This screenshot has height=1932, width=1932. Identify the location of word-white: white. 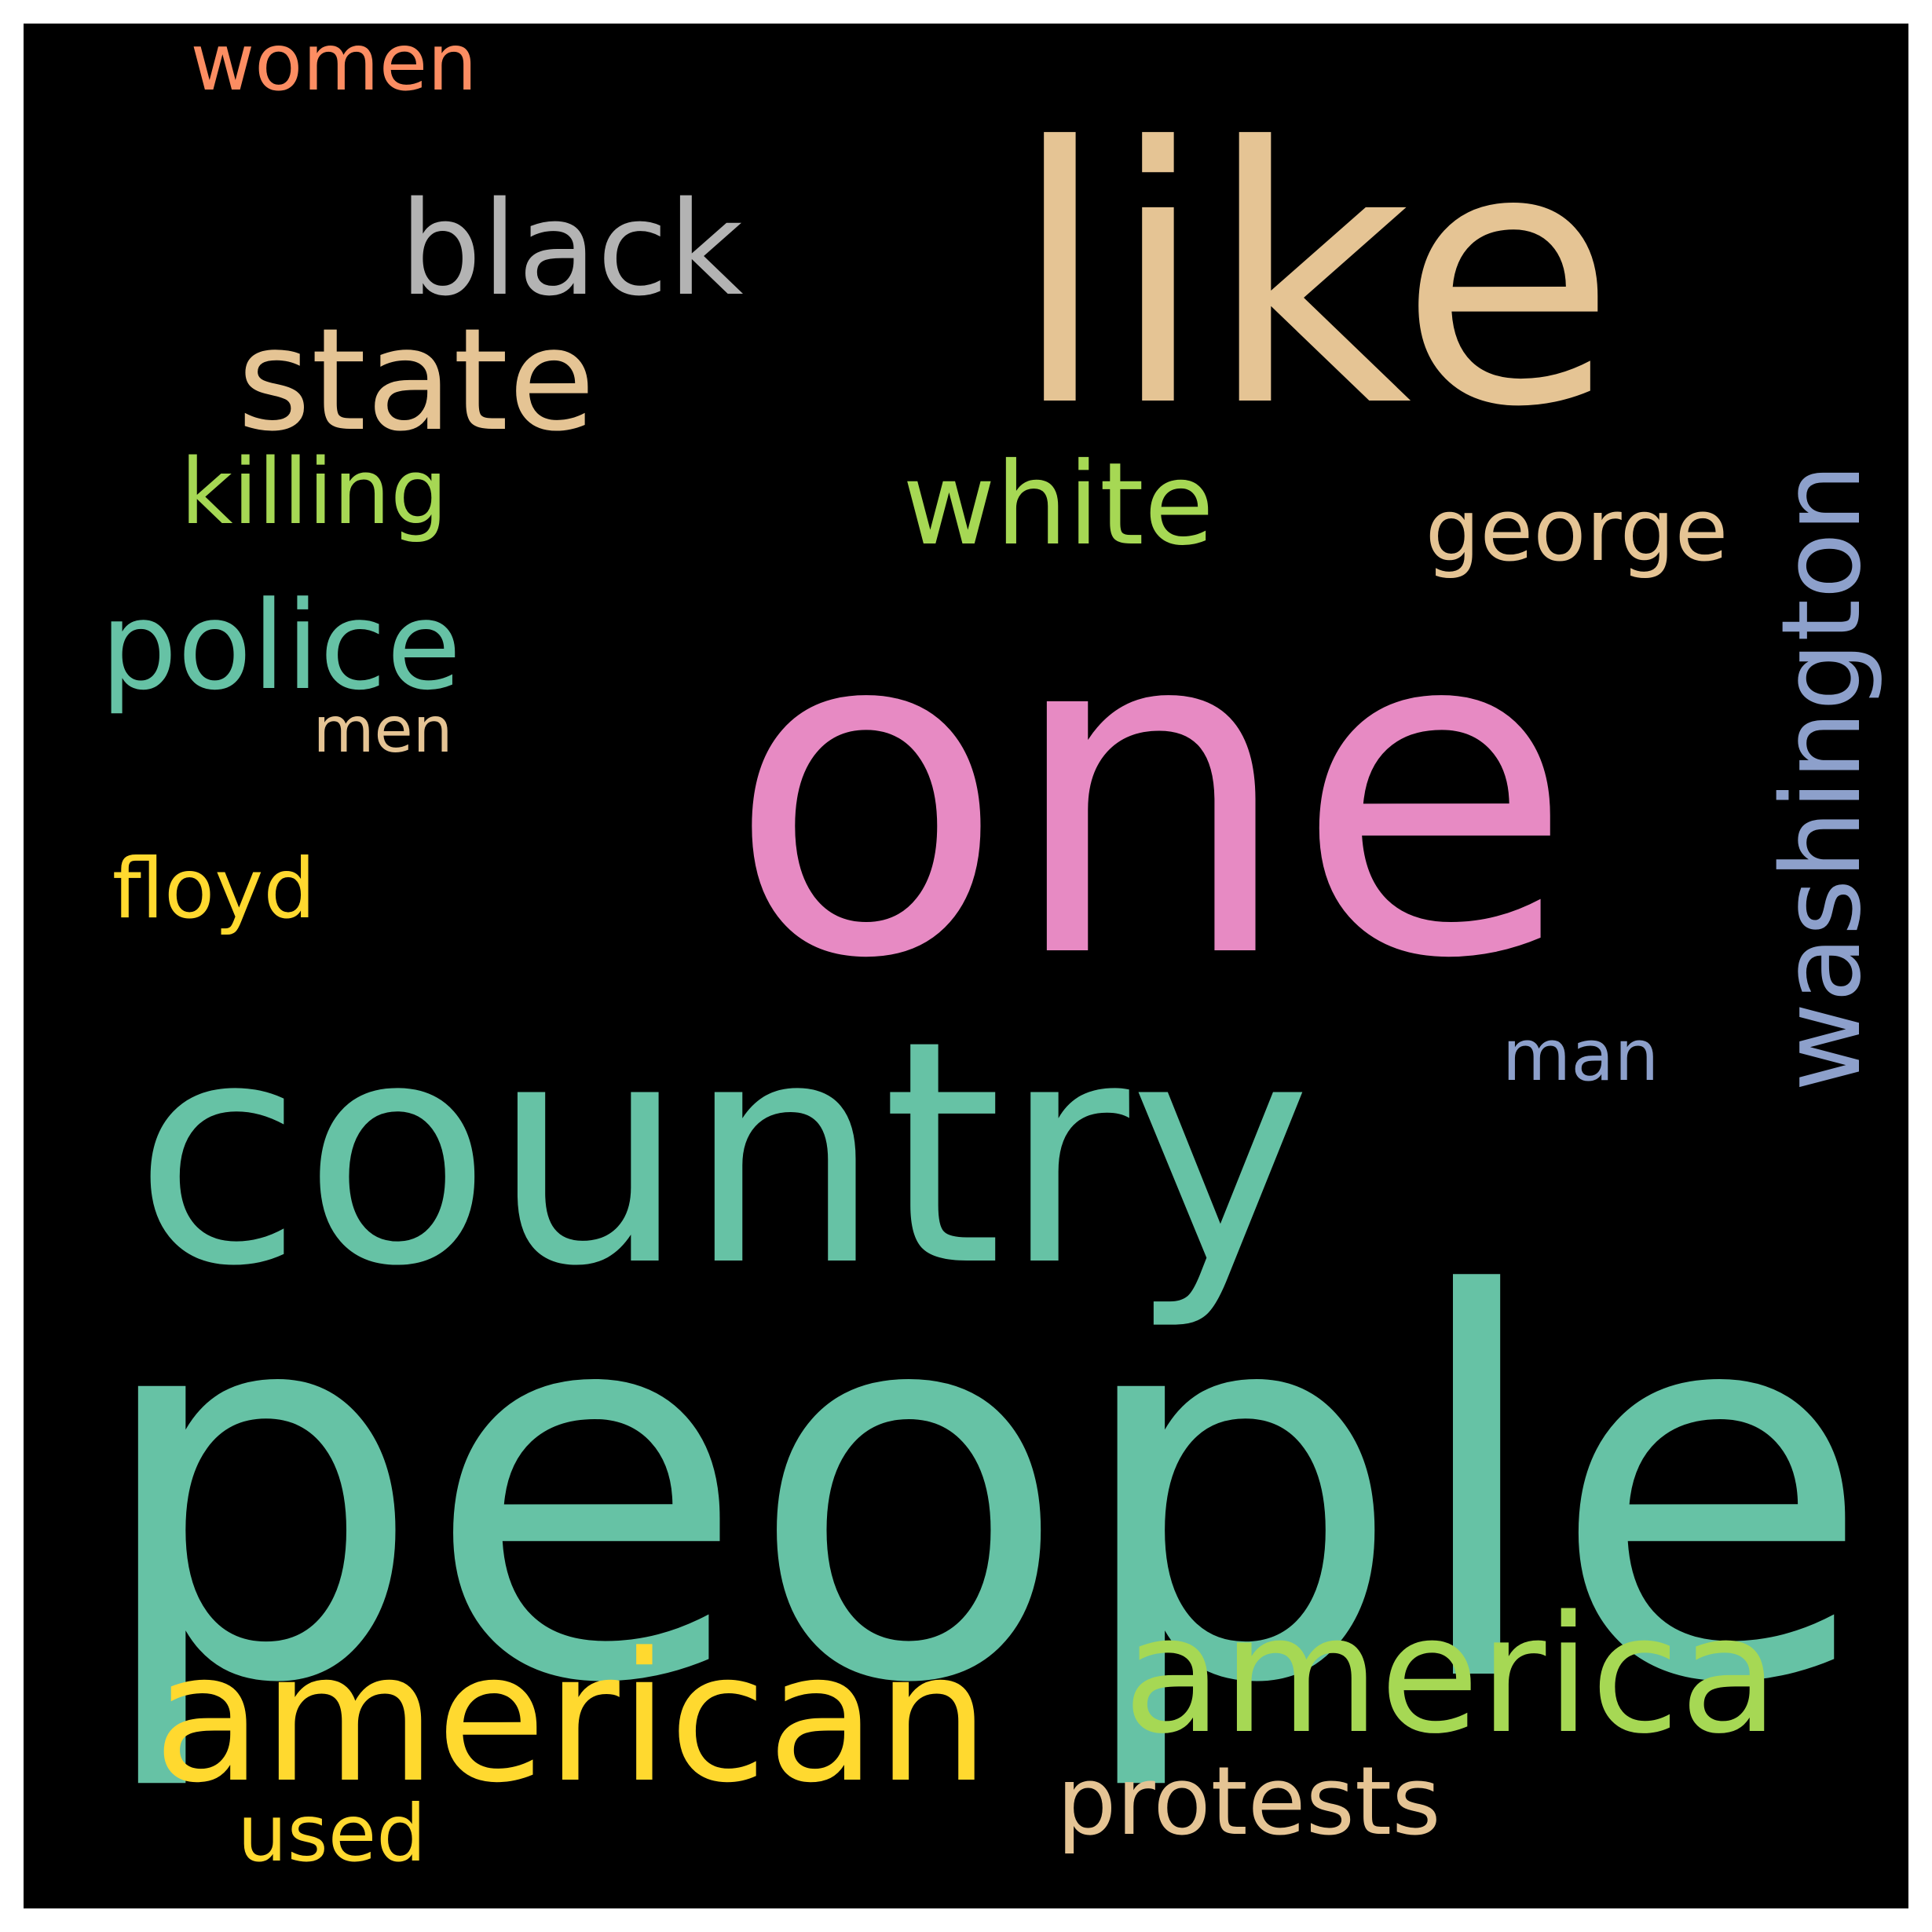
(1058, 505).